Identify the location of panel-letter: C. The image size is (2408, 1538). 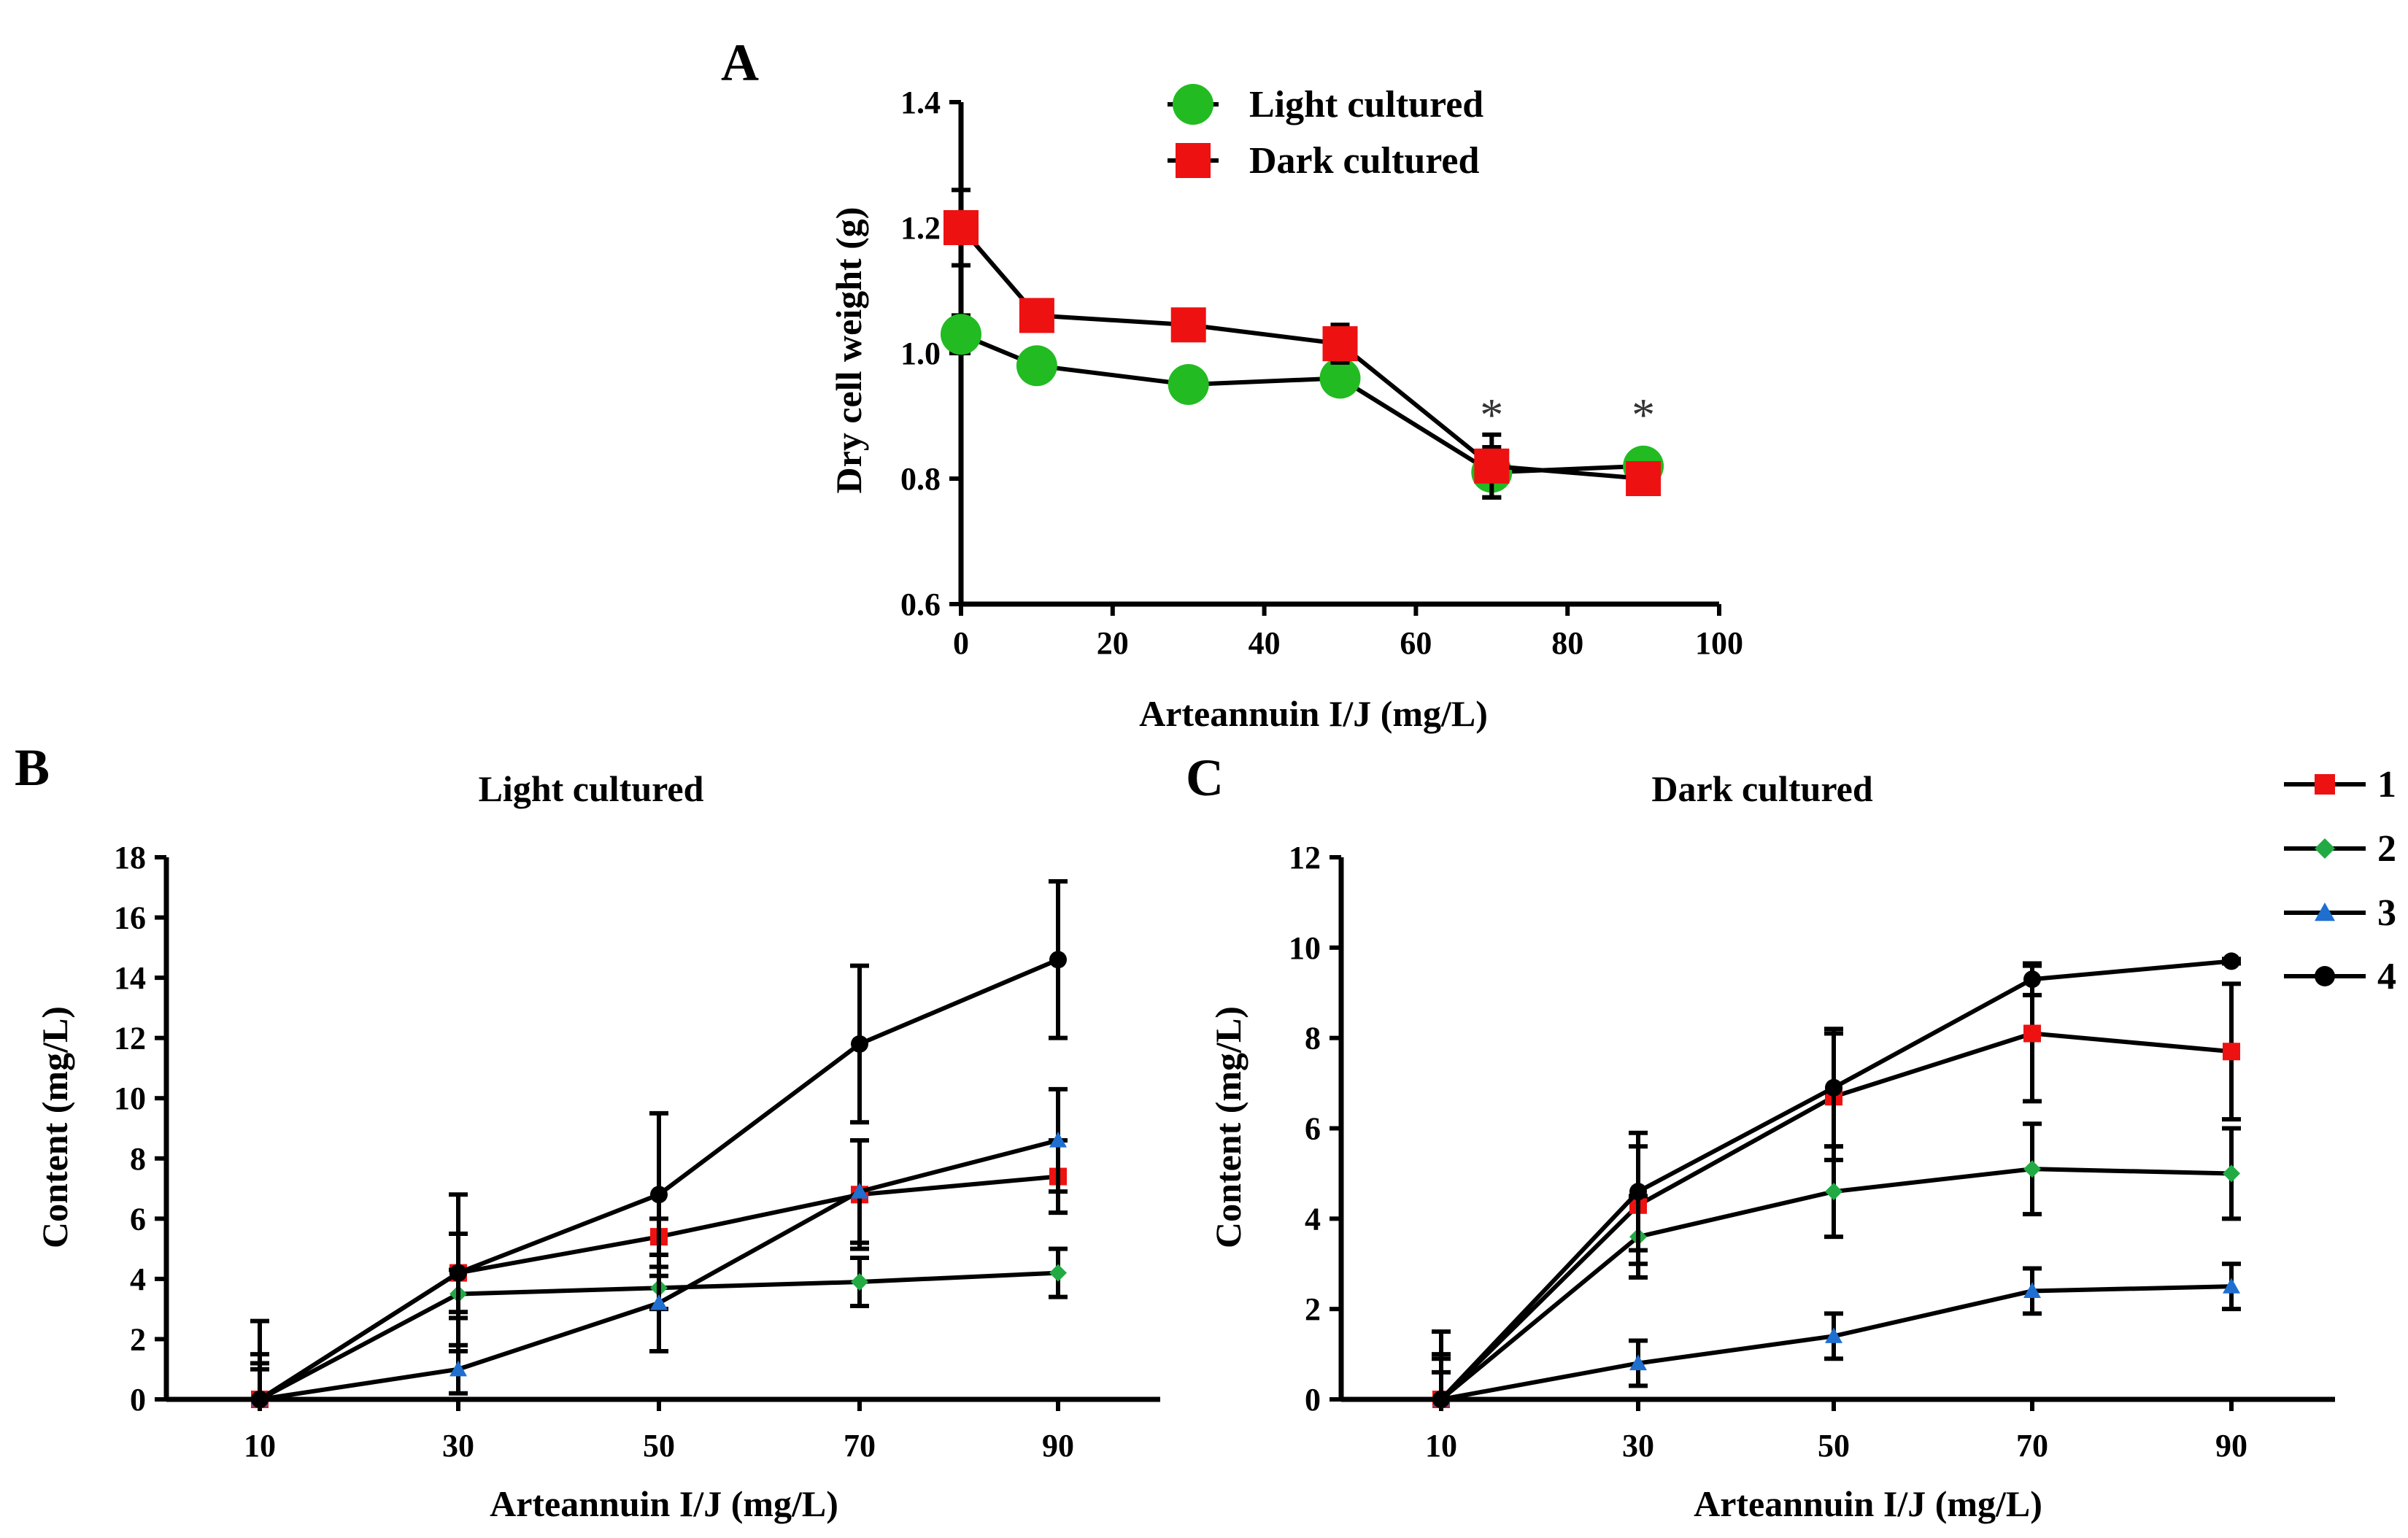
(1205, 778).